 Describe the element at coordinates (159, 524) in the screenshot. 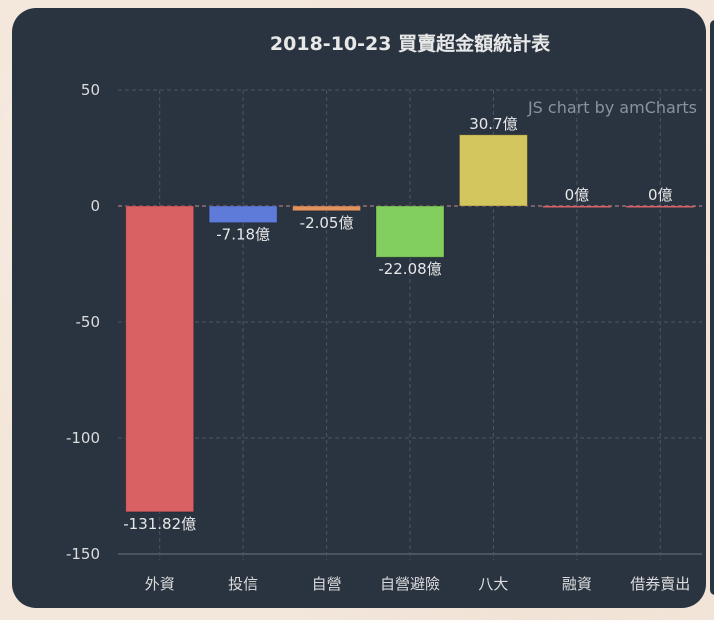

I see `data-label: -131.82億` at that location.